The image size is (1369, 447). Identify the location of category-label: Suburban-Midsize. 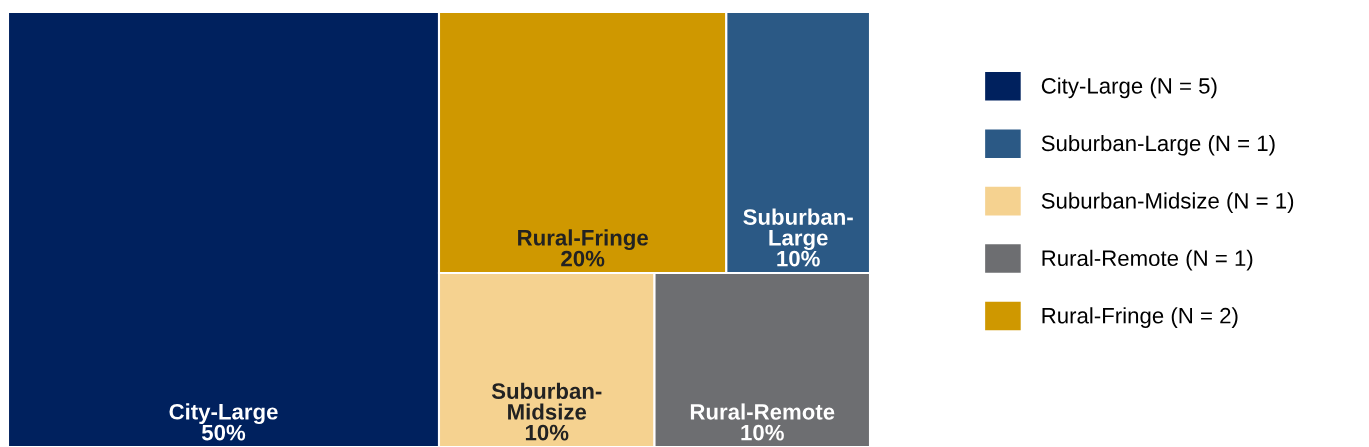
(546, 401).